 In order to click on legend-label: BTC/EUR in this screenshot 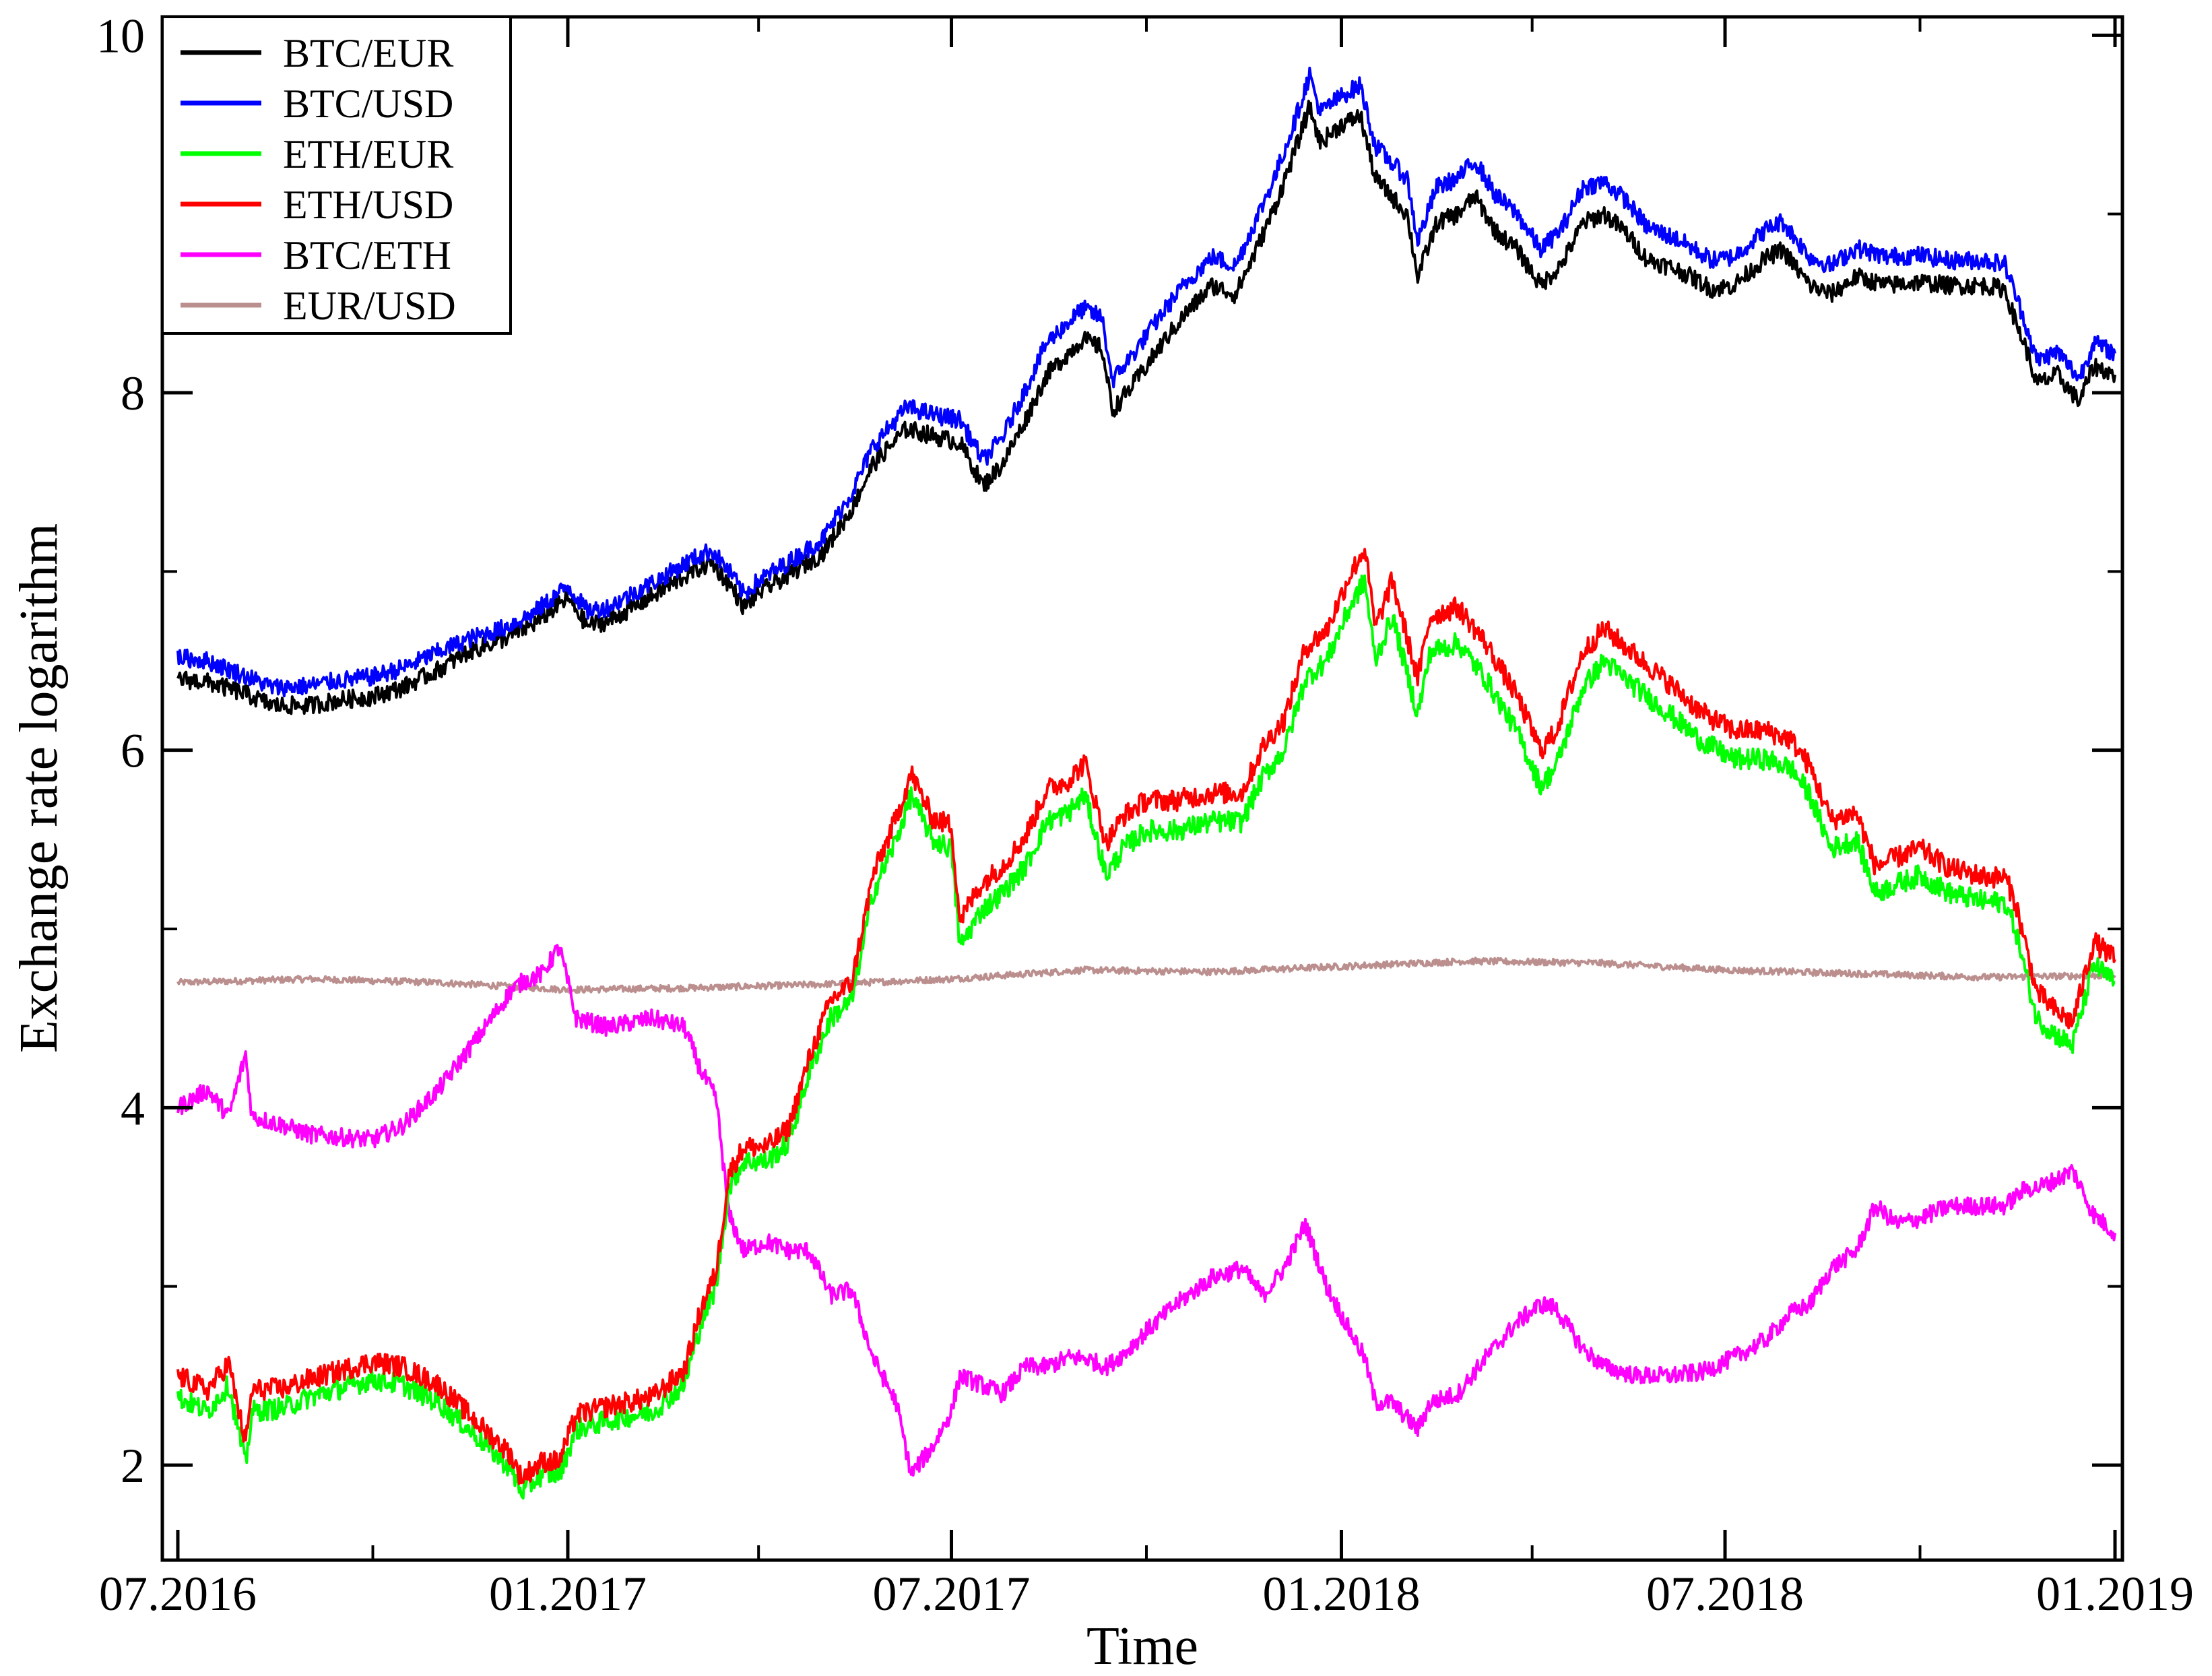, I will do `click(368, 53)`.